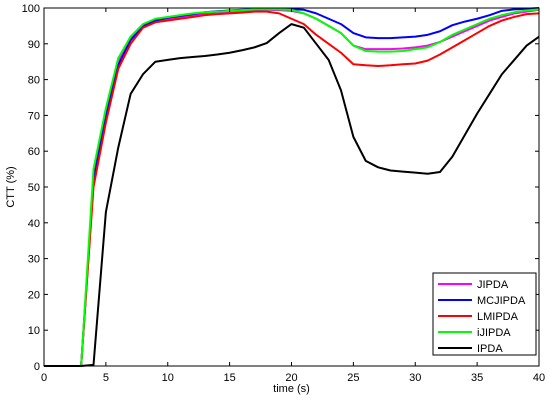 The image size is (550, 402). I want to click on y-tick-label: 40, so click(34, 224).